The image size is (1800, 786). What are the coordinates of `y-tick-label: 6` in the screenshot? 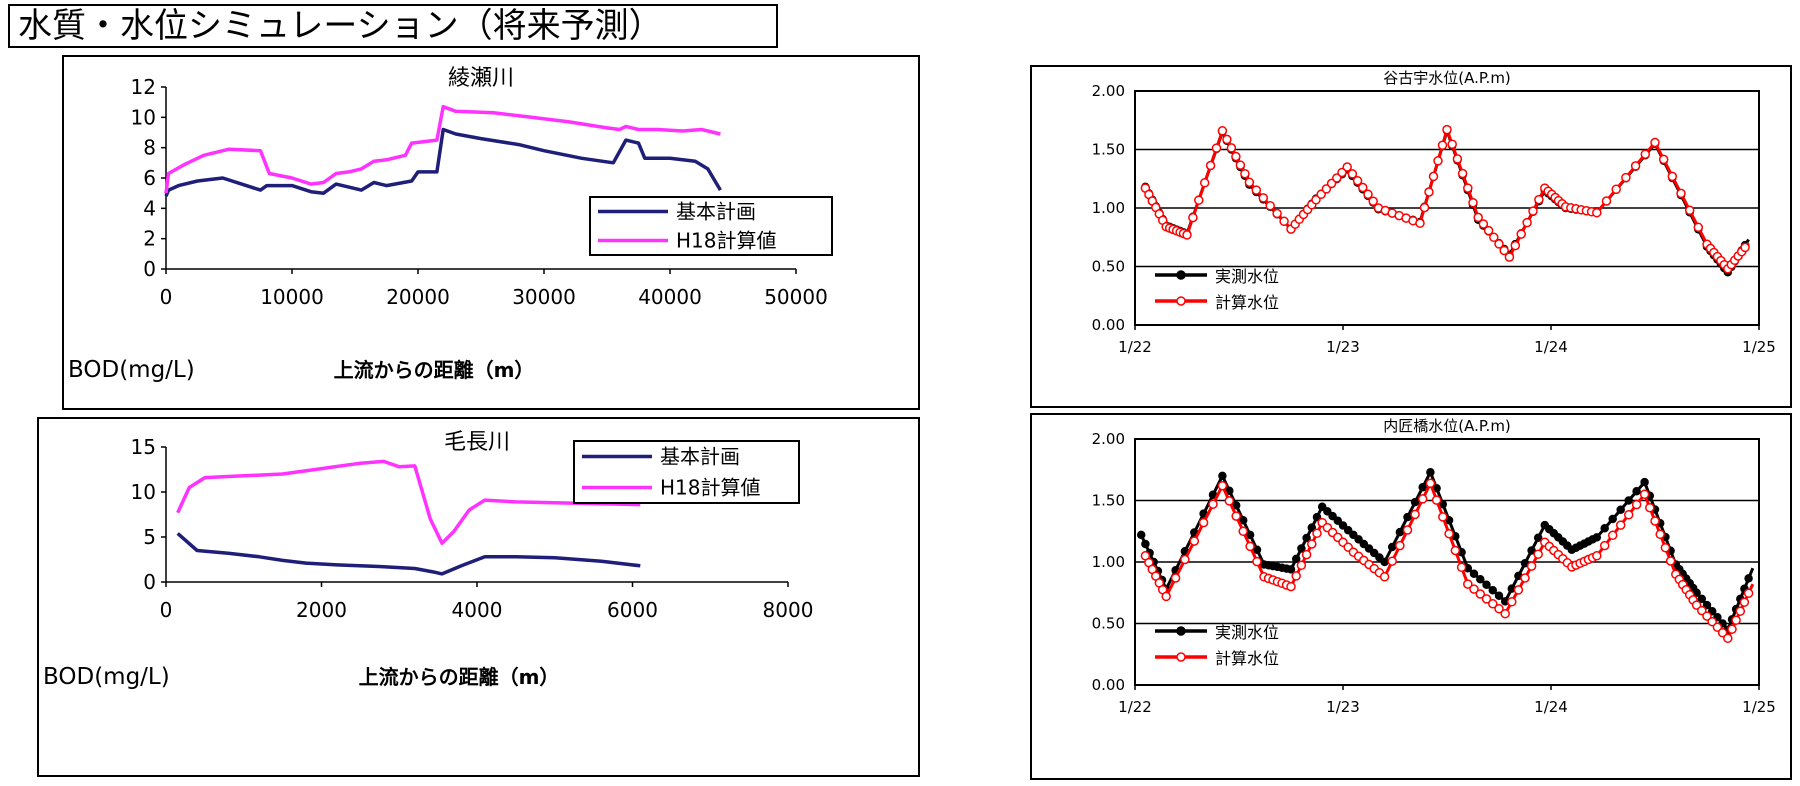 It's located at (149, 178).